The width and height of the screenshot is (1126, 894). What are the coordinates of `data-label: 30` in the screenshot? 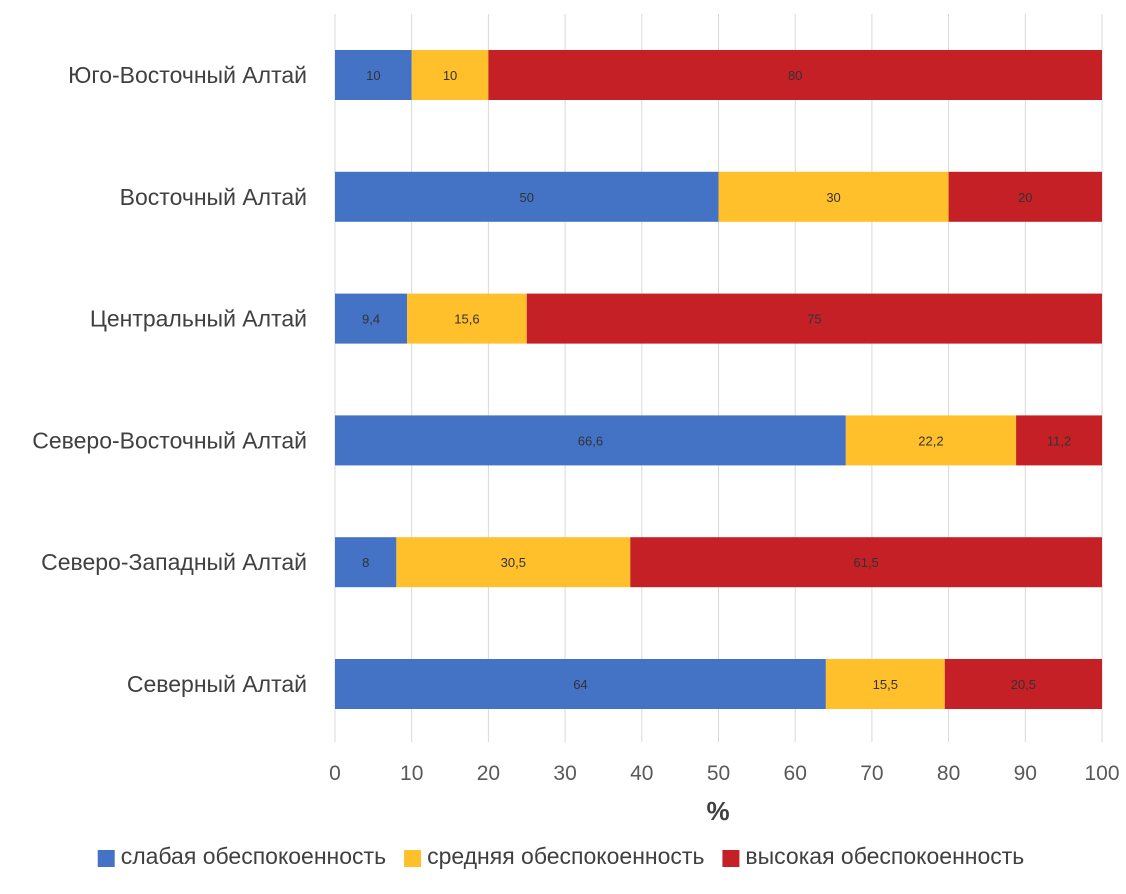 It's located at (833, 197).